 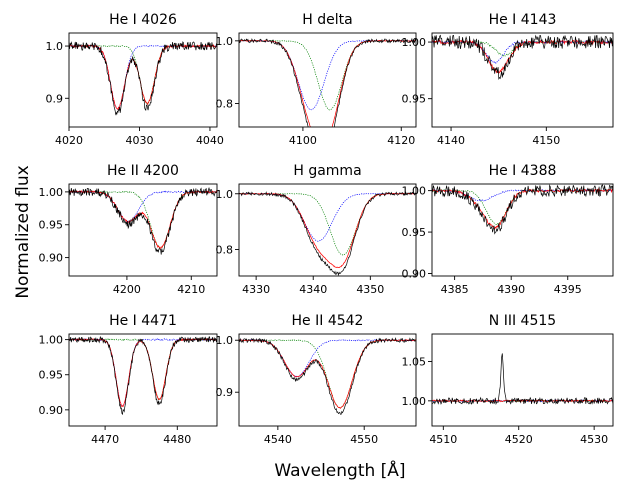 I want to click on panel-2: H delta 4100 4120 0.8 1.0, so click(x=316, y=79).